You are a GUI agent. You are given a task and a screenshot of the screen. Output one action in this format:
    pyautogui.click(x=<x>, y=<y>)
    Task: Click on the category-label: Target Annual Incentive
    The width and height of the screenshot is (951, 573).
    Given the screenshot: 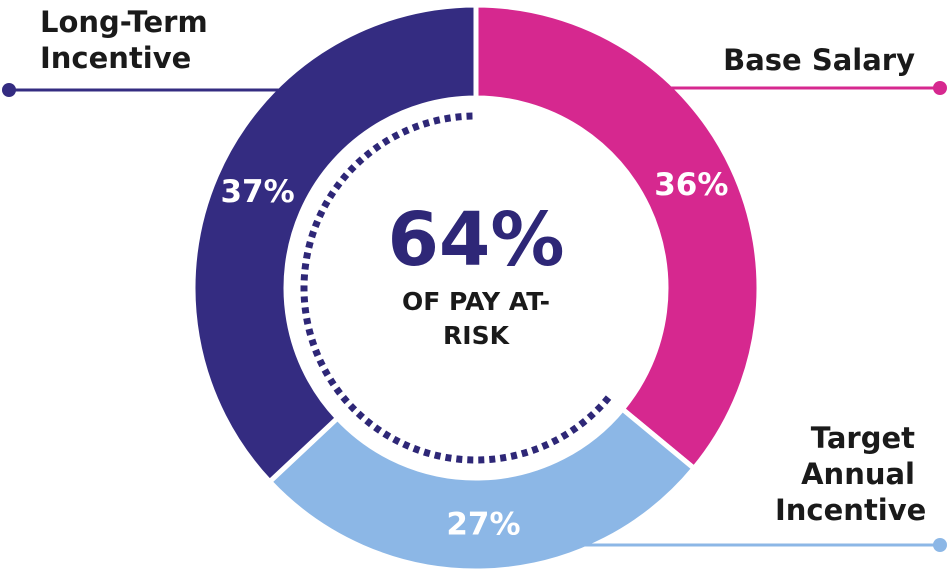 What is the action you would take?
    pyautogui.click(x=851, y=474)
    